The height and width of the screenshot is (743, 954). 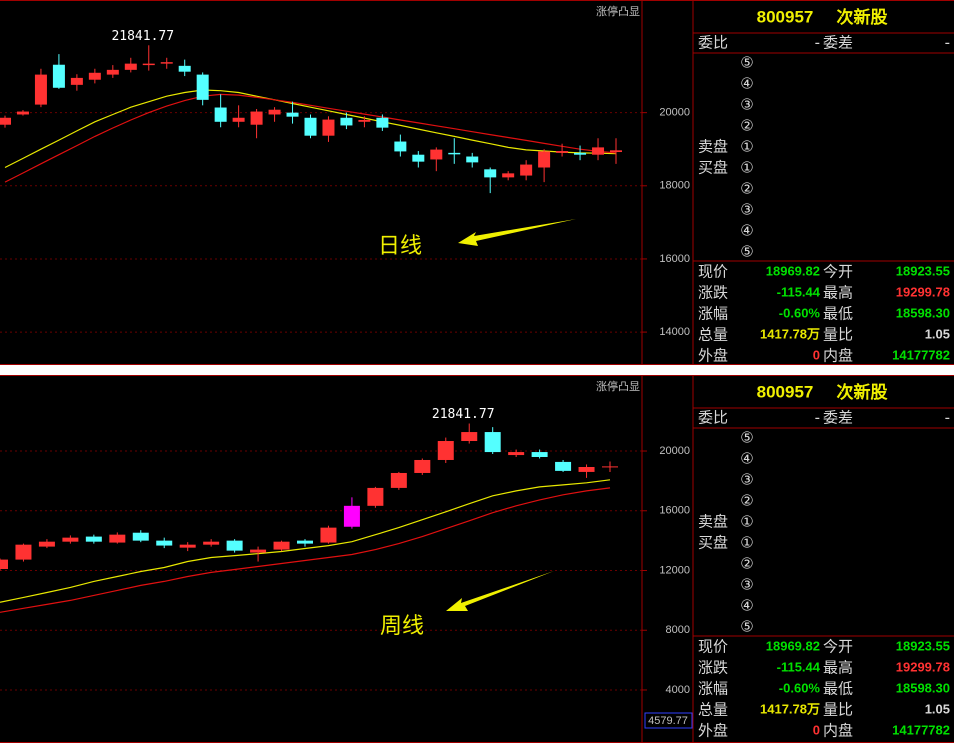 I want to click on y-tick-label: 16000, so click(x=674, y=511).